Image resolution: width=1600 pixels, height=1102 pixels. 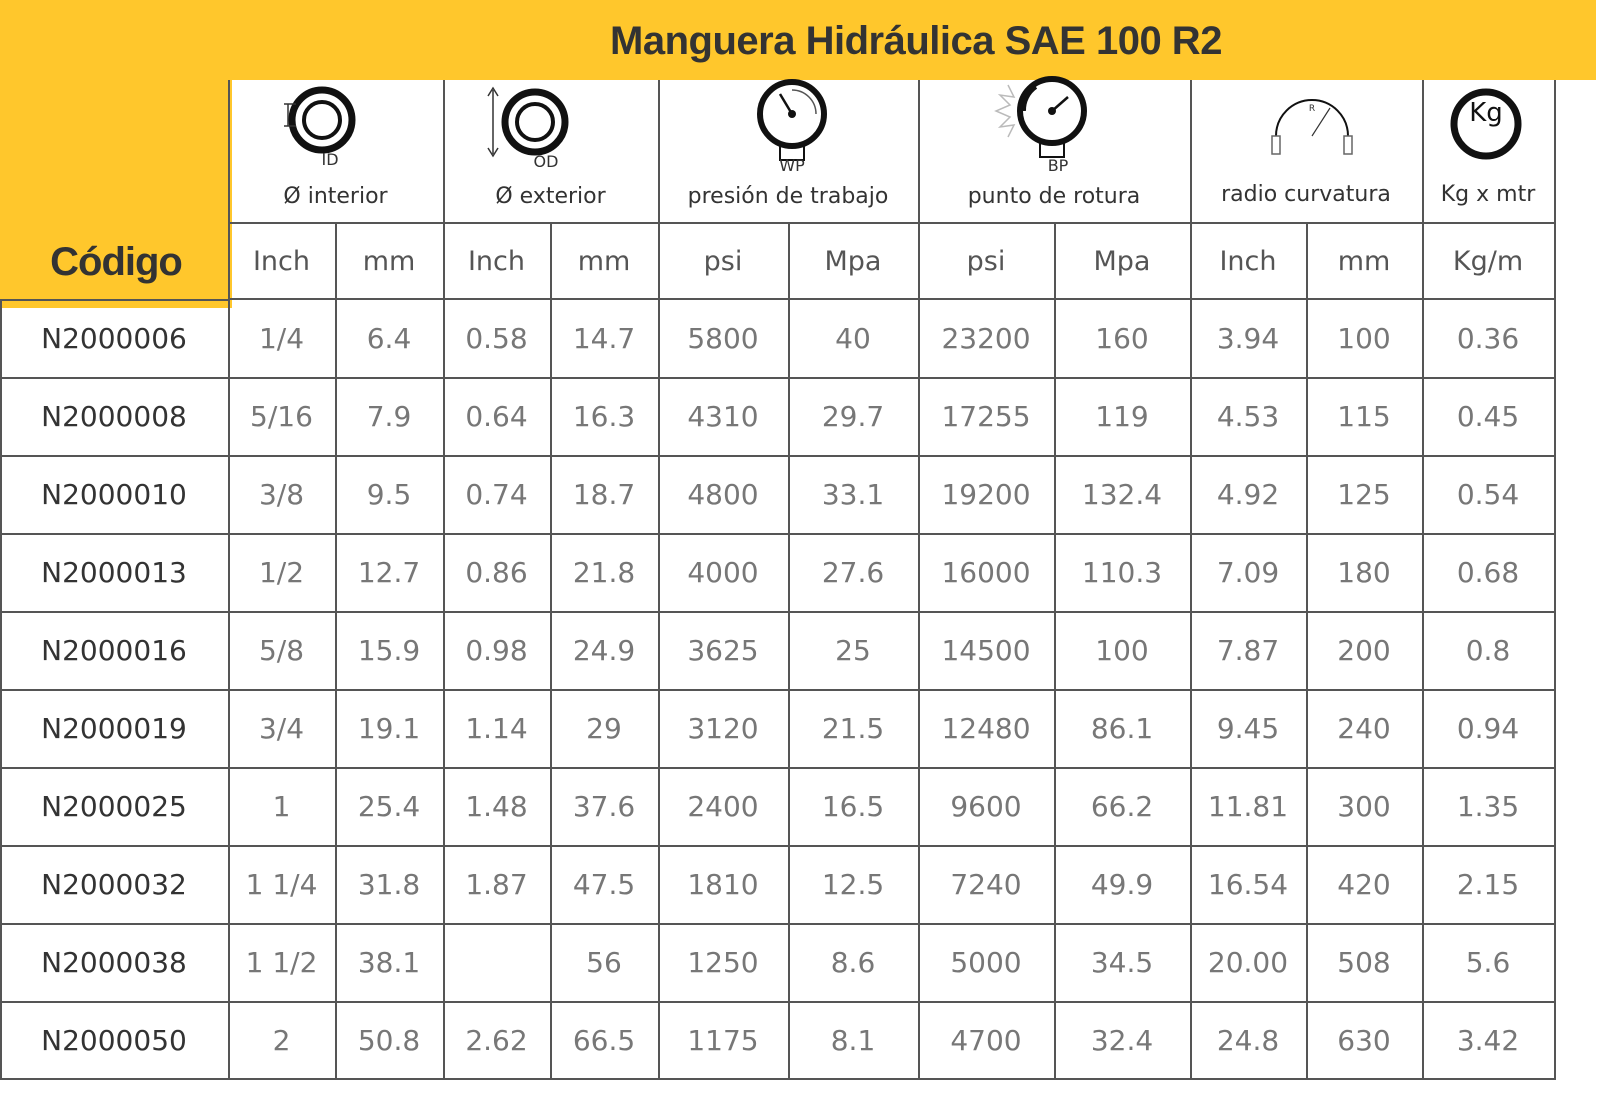 What do you see at coordinates (496, 416) in the screenshot?
I see `table-cell: 0.64` at bounding box center [496, 416].